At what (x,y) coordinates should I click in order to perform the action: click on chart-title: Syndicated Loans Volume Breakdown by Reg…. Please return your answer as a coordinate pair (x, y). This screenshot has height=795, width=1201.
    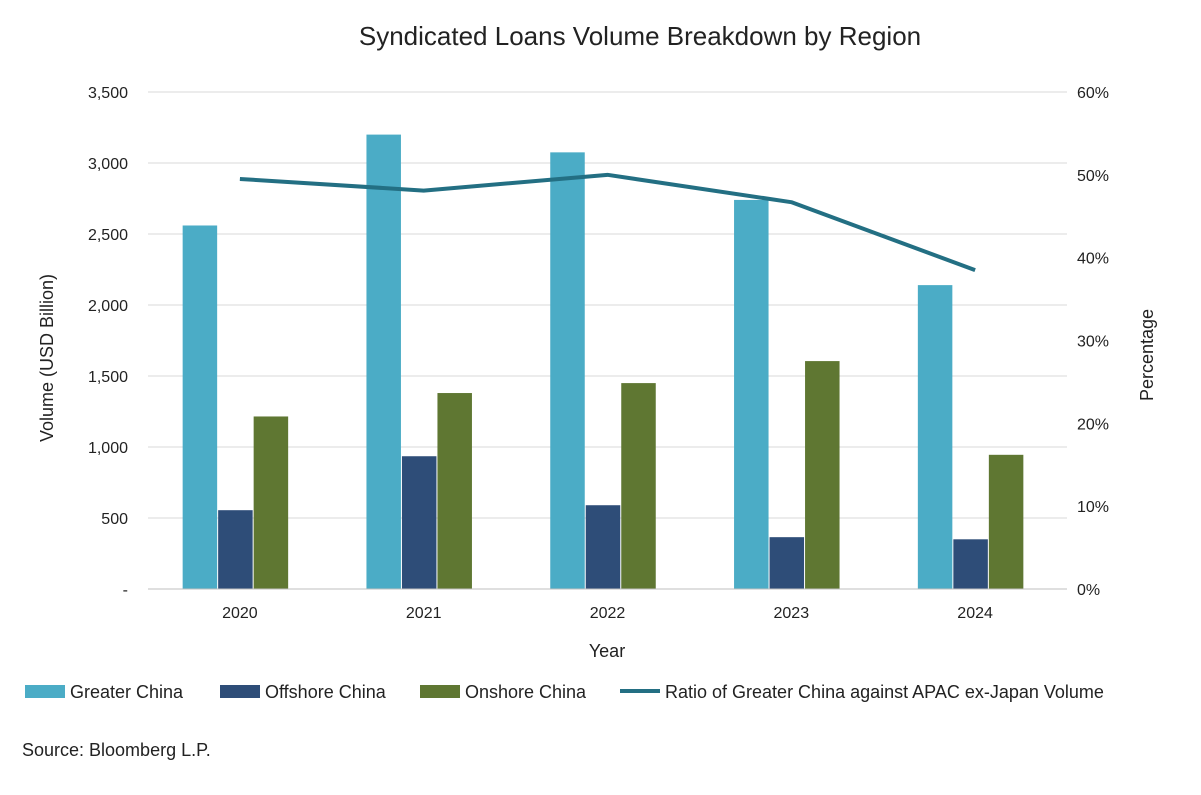
    Looking at the image, I should click on (640, 36).